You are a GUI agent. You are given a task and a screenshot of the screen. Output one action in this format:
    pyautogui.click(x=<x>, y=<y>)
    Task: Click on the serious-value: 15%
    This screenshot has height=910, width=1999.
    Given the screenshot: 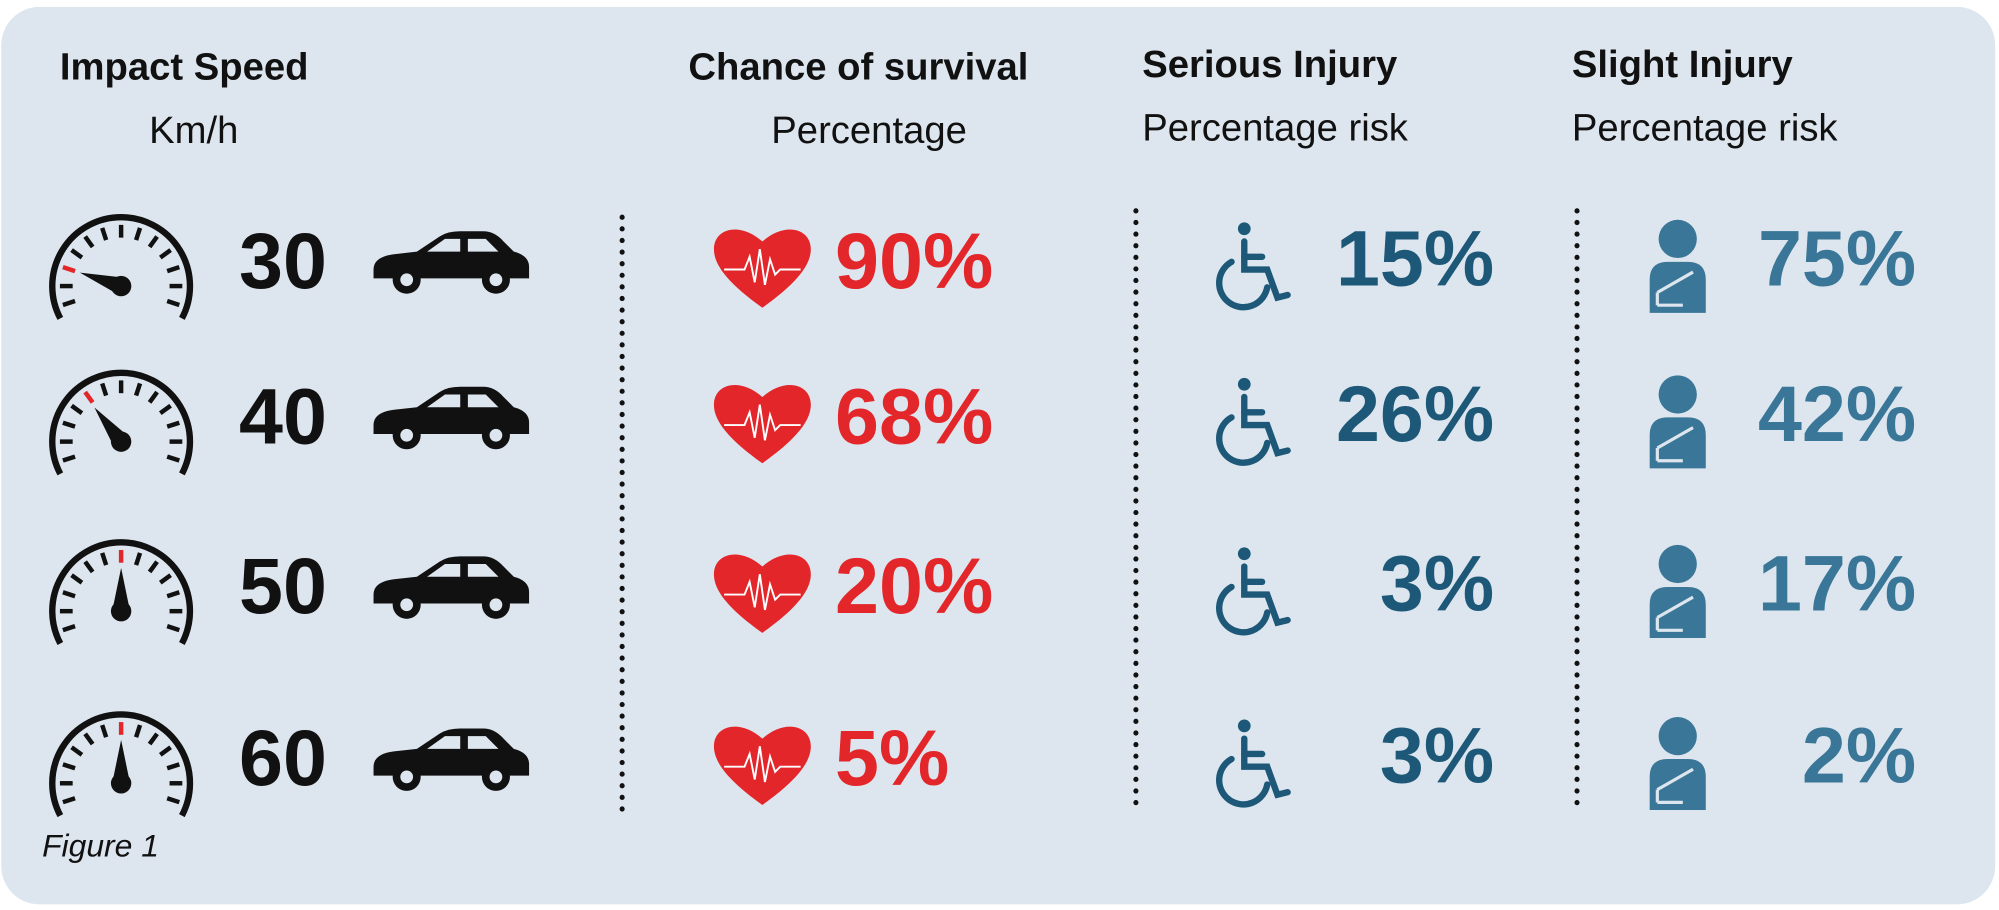 What is the action you would take?
    pyautogui.click(x=1415, y=257)
    